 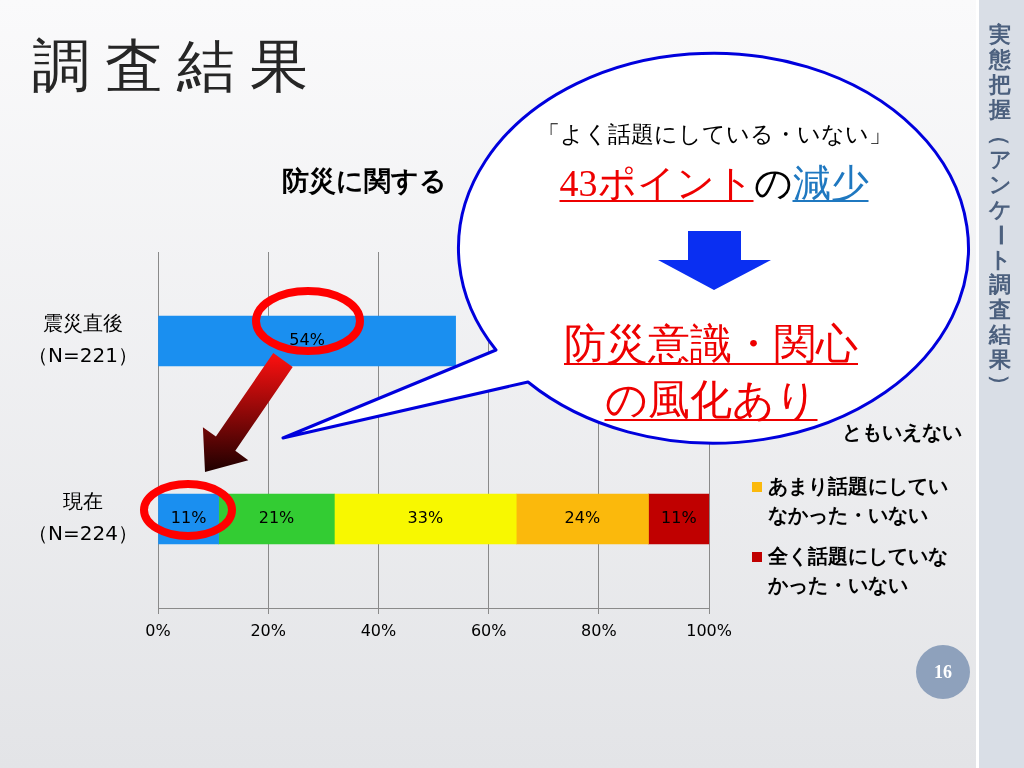 I want to click on data-label: 54%, so click(x=307, y=340).